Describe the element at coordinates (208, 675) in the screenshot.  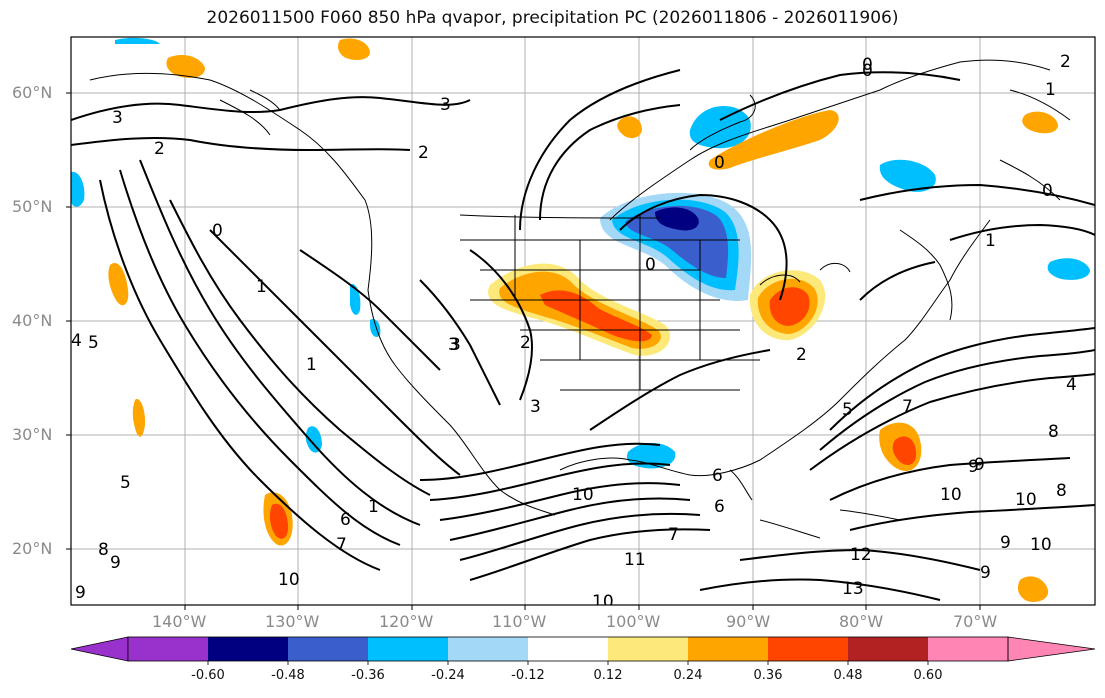
I see `colorbar-label: -0.60` at that location.